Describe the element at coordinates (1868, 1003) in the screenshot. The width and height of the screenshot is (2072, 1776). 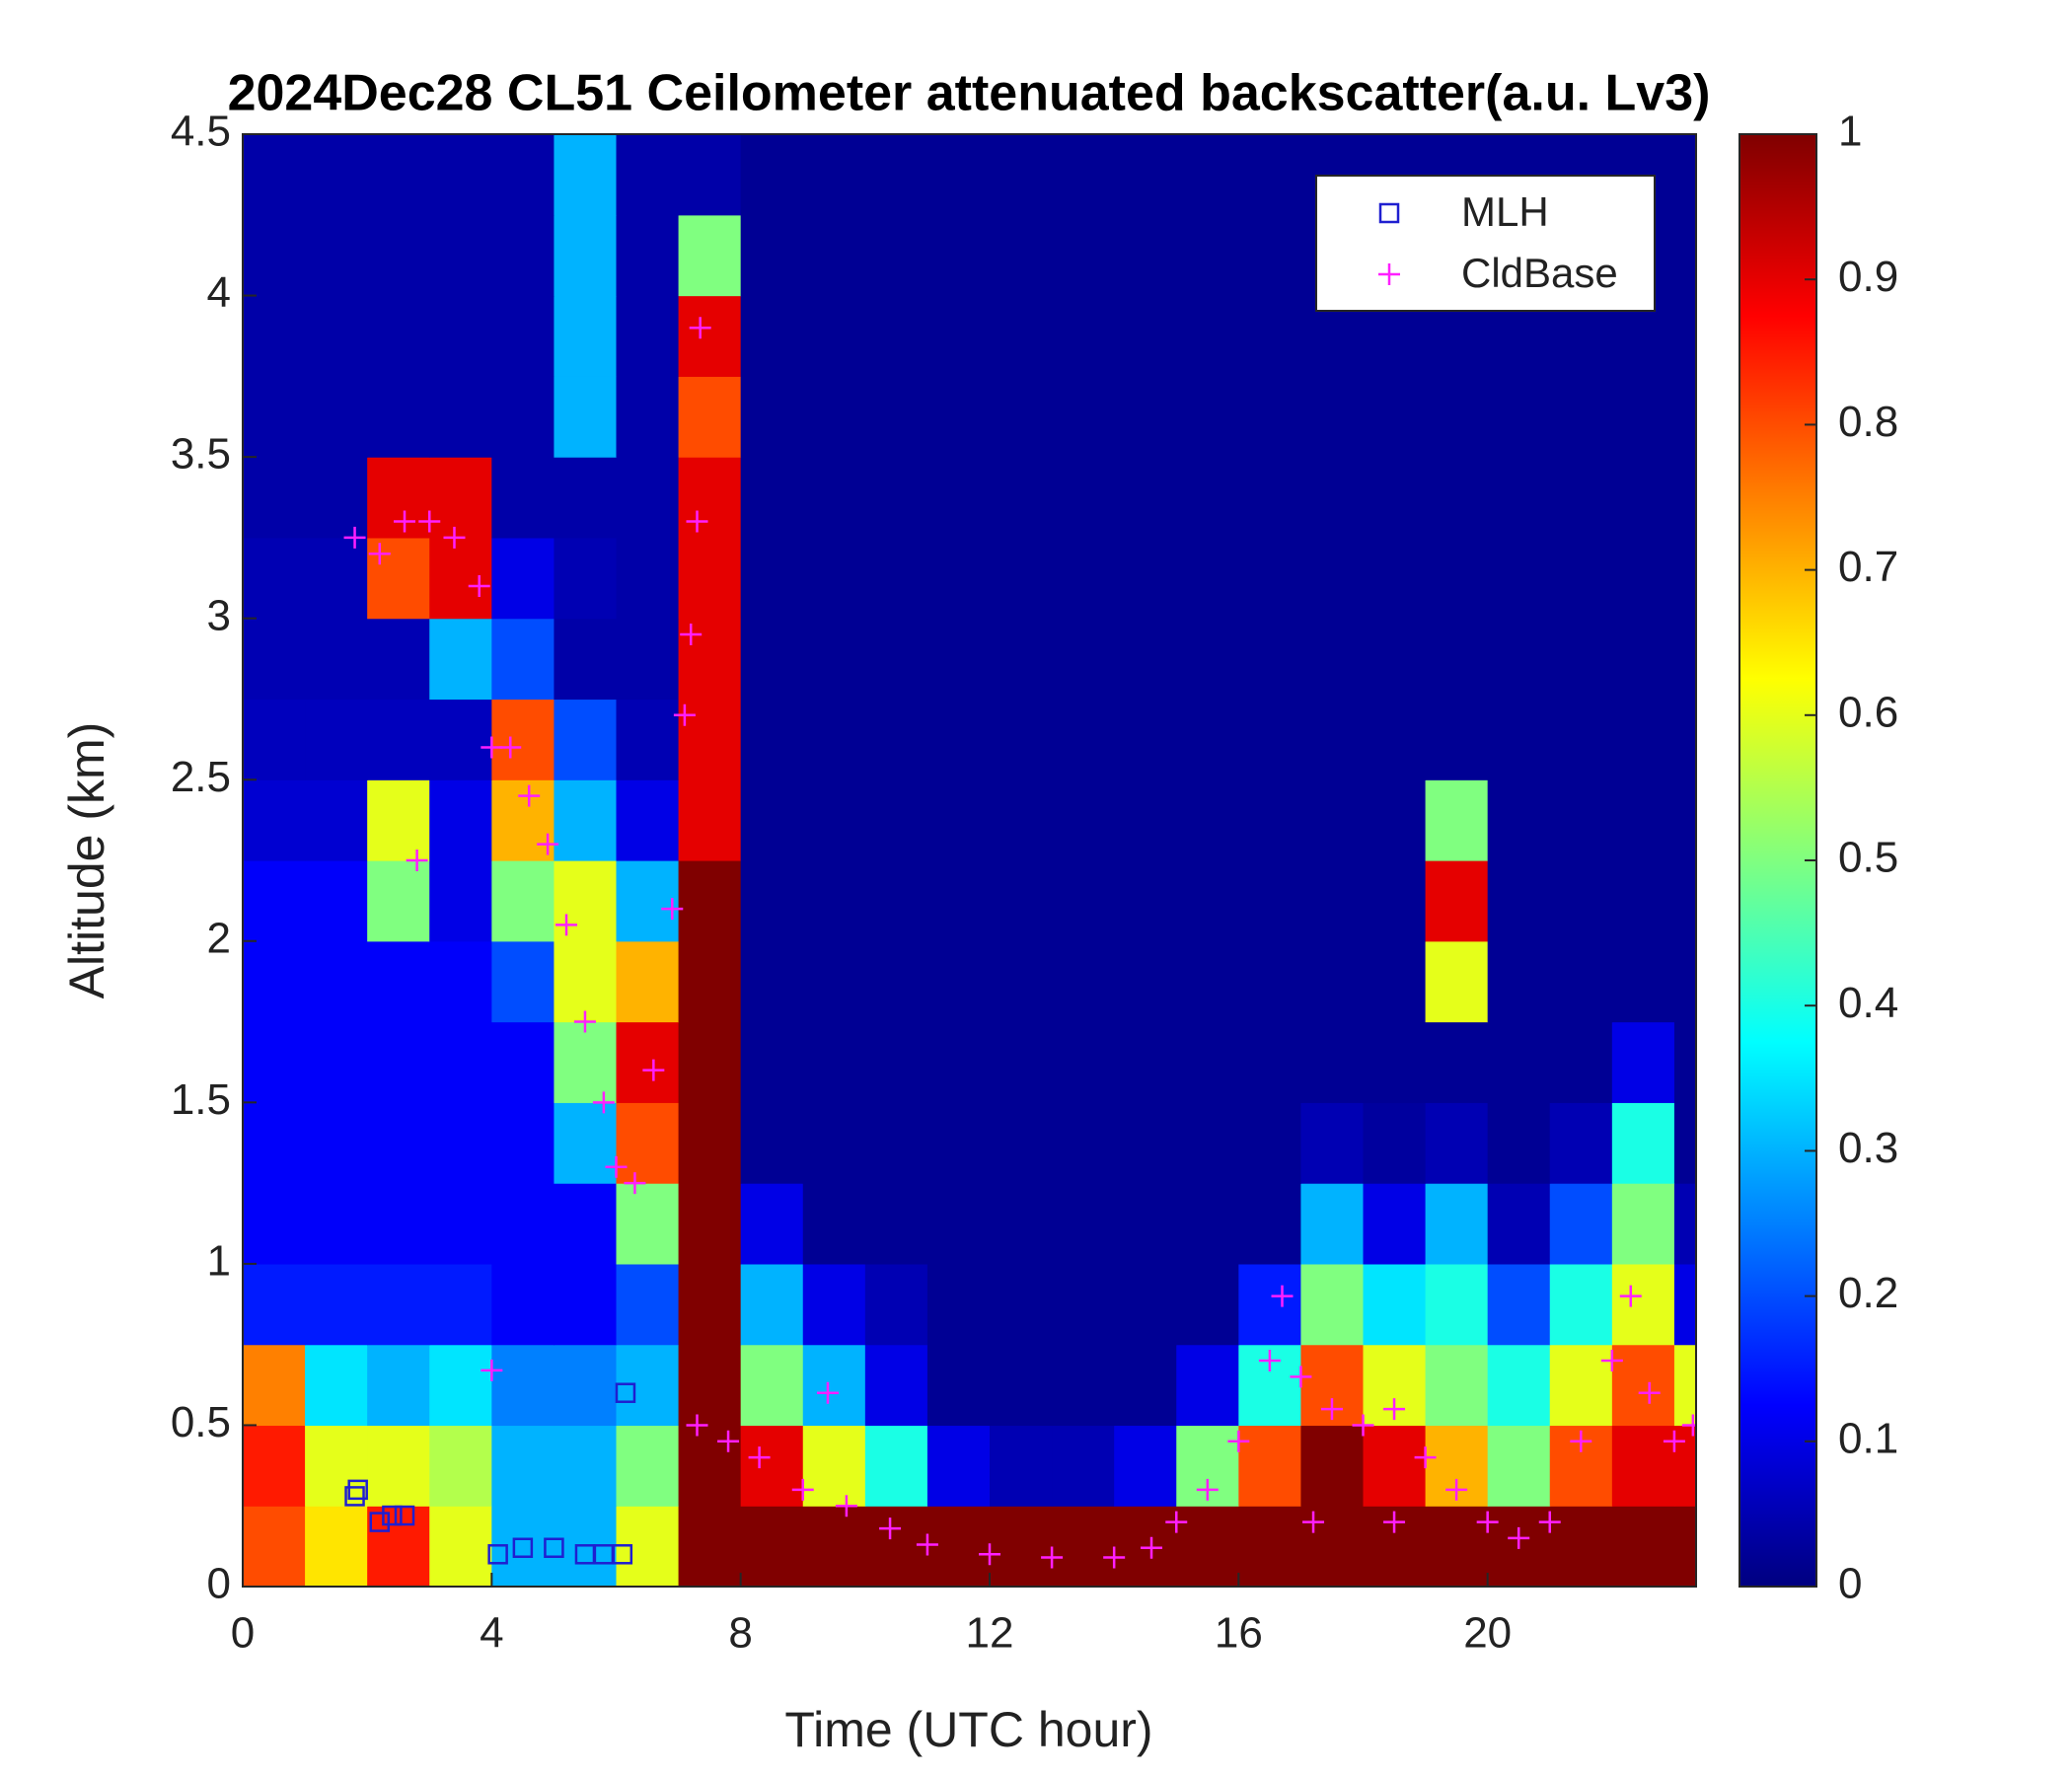
I see `colorbar-tick-label: 0.4` at that location.